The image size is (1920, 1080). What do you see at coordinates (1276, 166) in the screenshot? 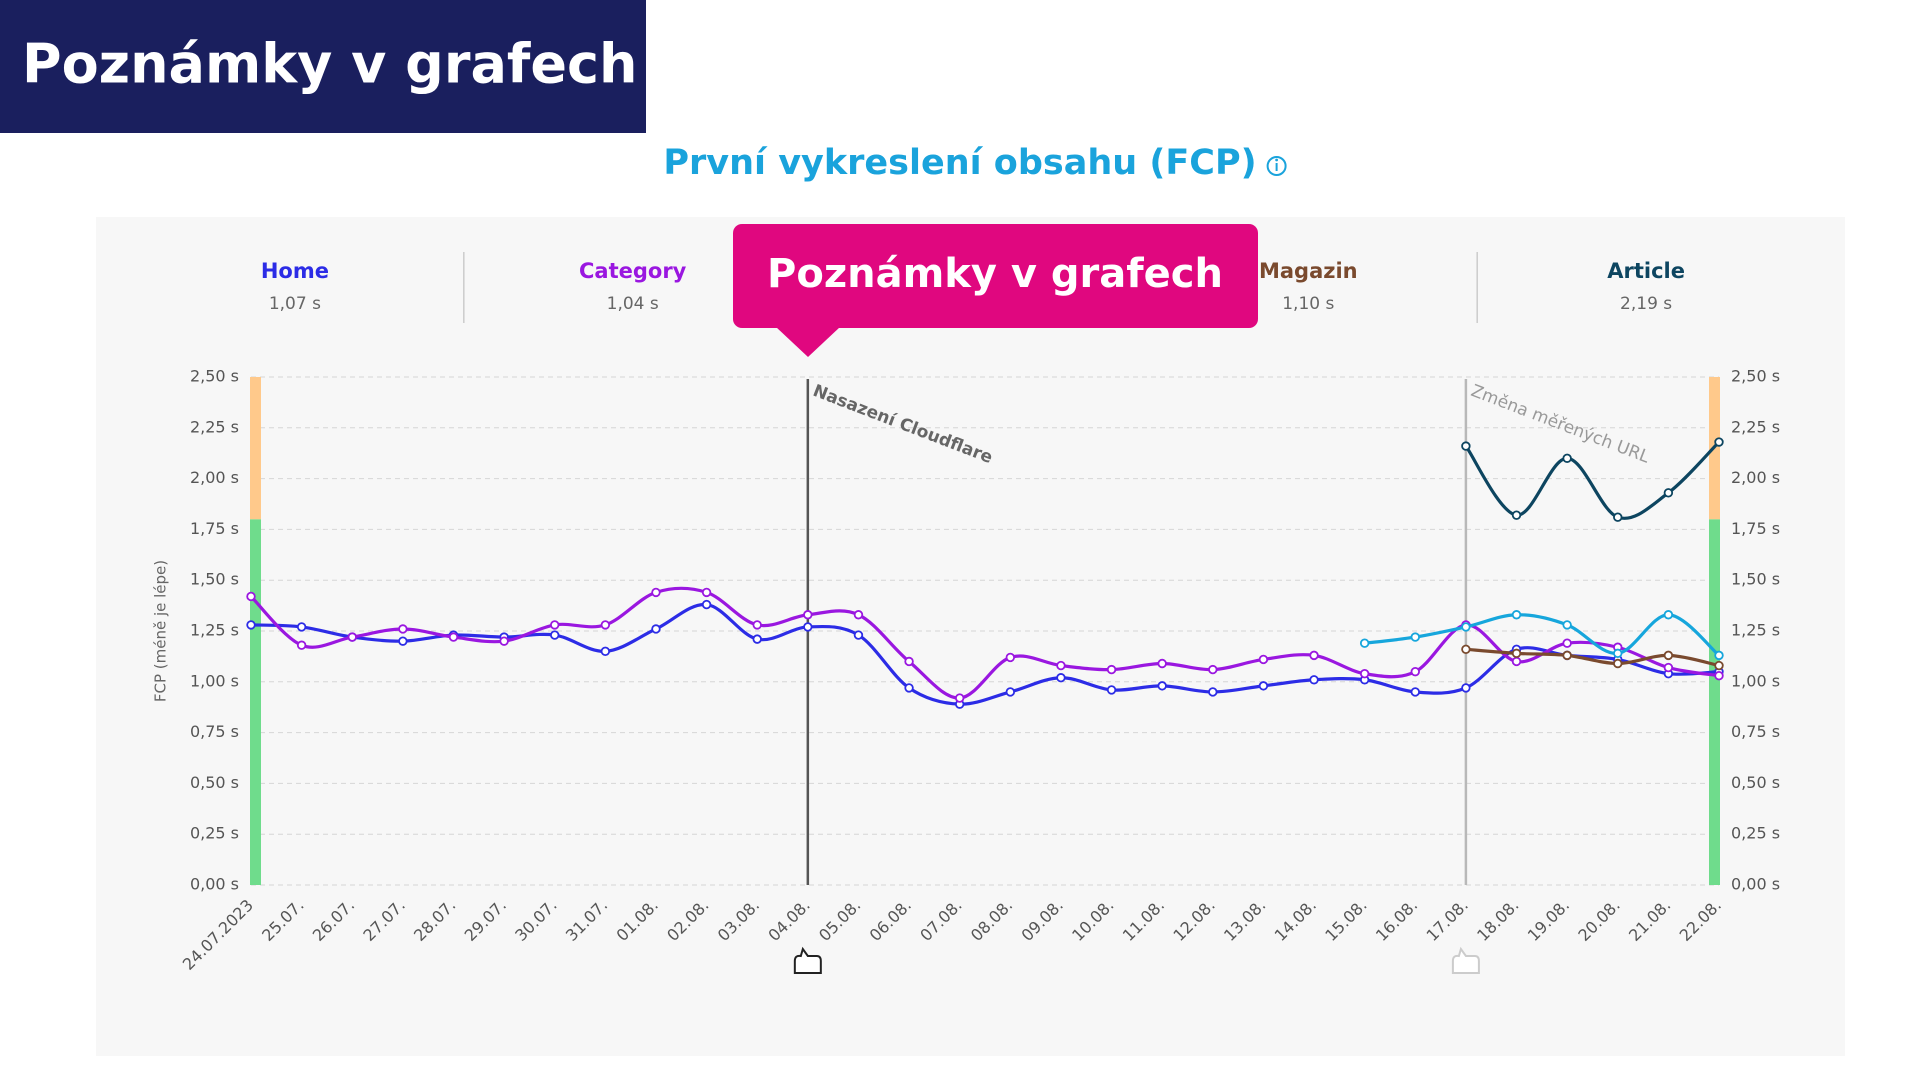
I see `info-icon` at bounding box center [1276, 166].